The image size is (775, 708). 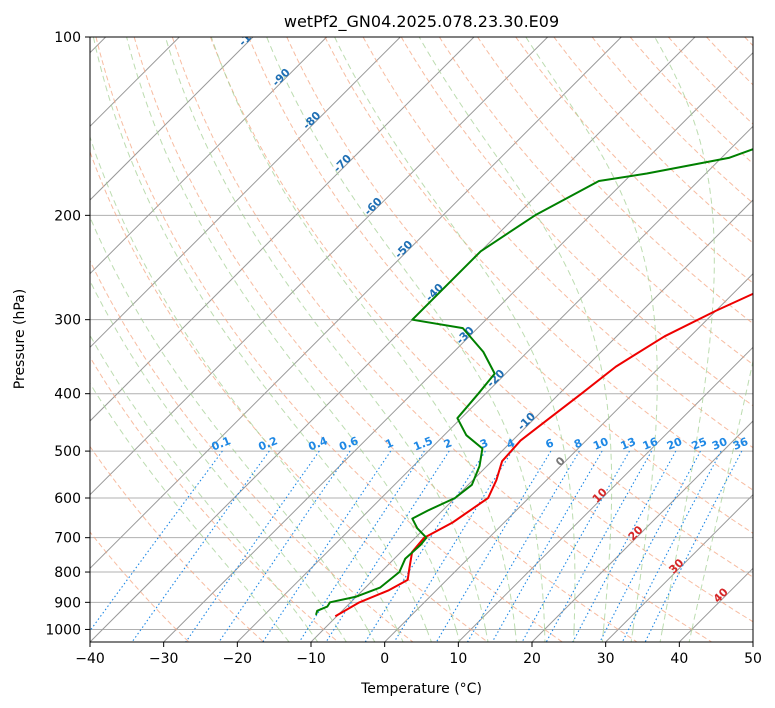 What do you see at coordinates (458, 659) in the screenshot?
I see `x-tick-label: 10` at bounding box center [458, 659].